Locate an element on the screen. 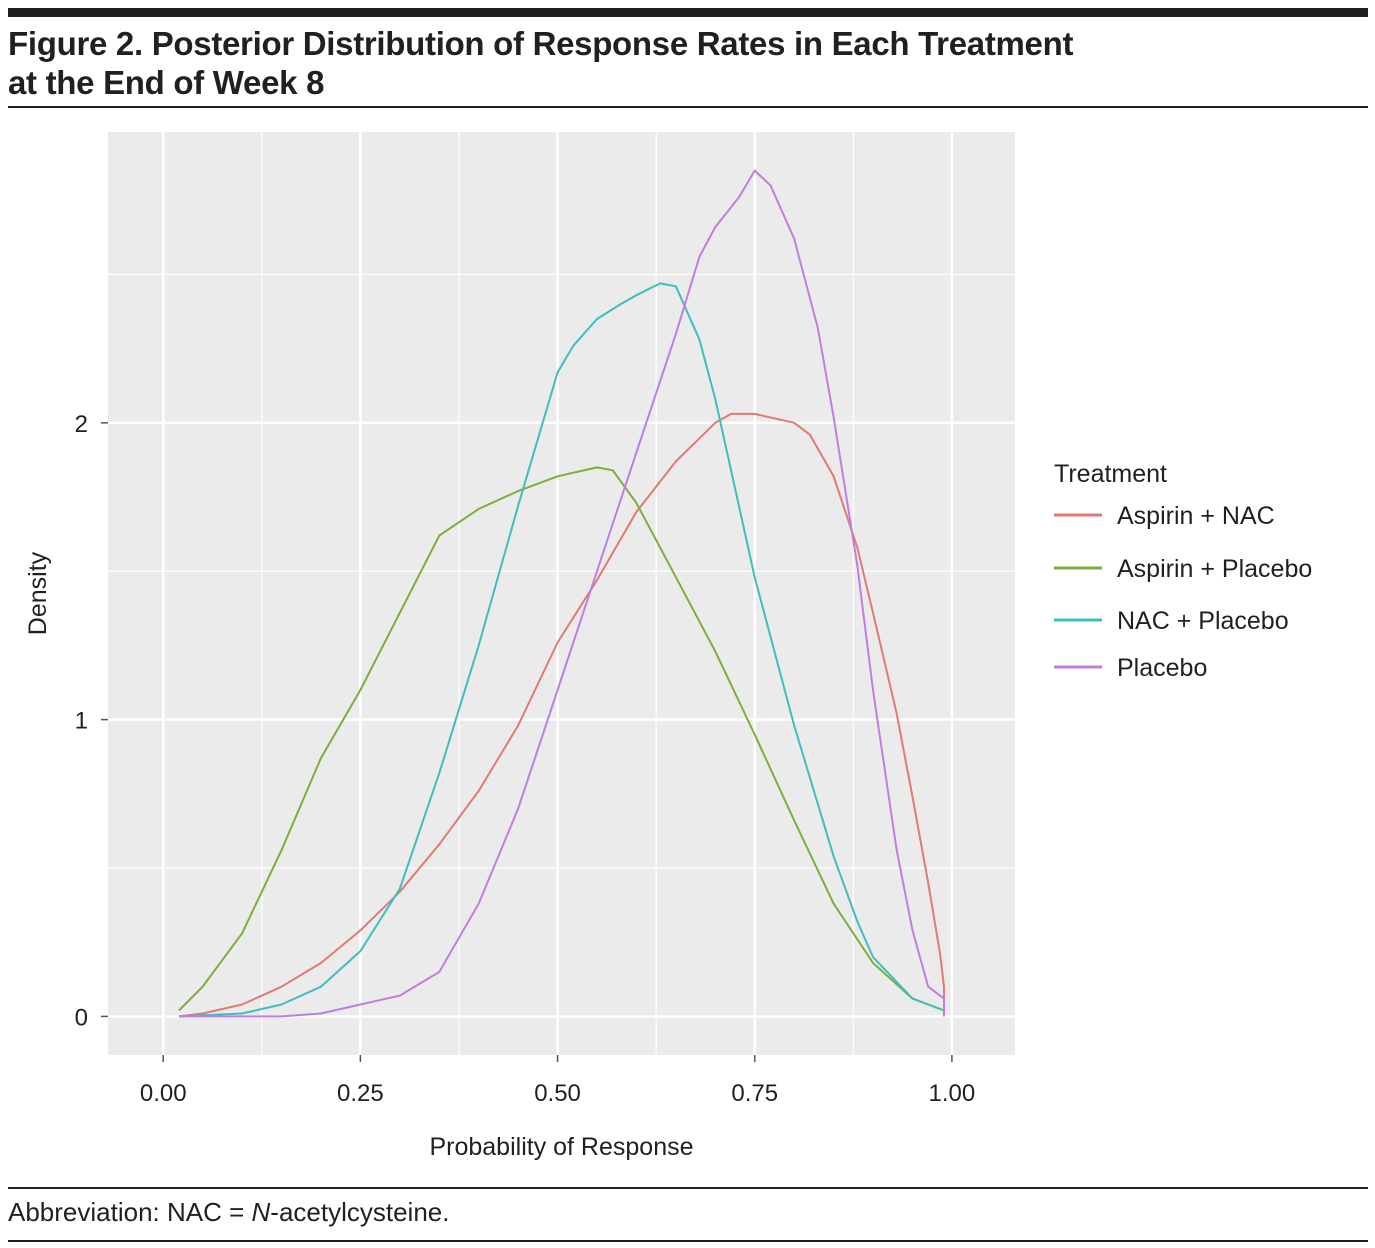 This screenshot has height=1248, width=1375. legend-label-3: Placebo is located at coordinates (1162, 668).